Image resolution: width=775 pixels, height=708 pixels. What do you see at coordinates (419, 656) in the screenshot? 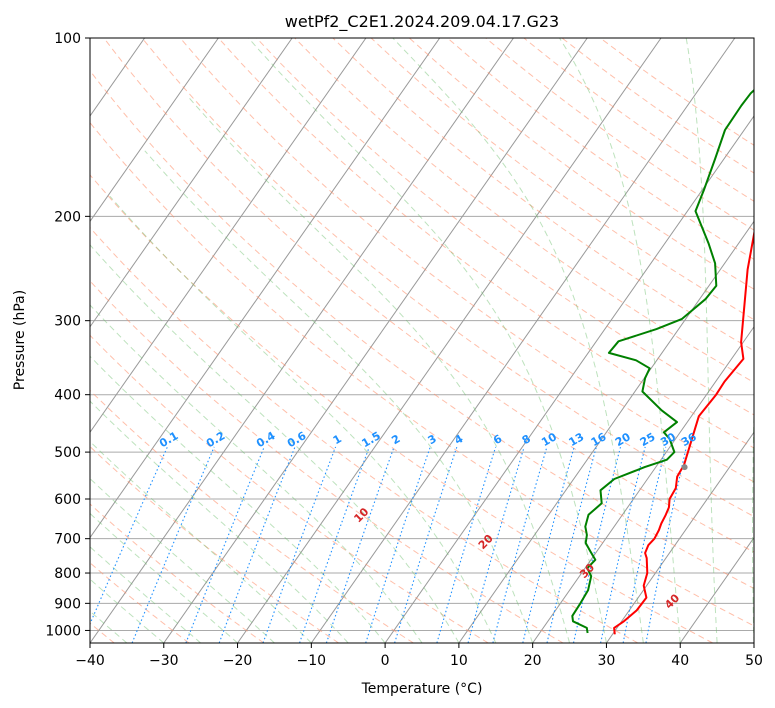
I see `x-axis-ticks: −40 −30 −20 −10 0 10 20 30 40 50` at bounding box center [419, 656].